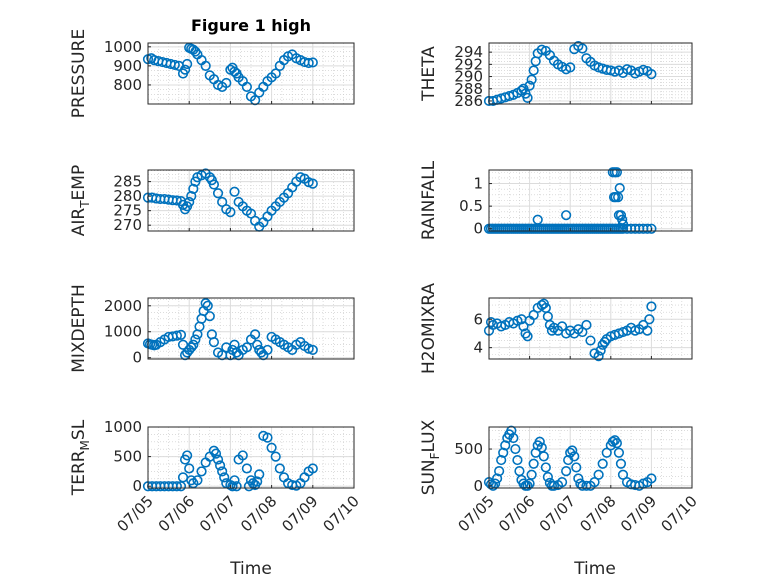 The height and width of the screenshot is (583, 778). I want to click on y-axis-label: PRESSURE, so click(79, 73).